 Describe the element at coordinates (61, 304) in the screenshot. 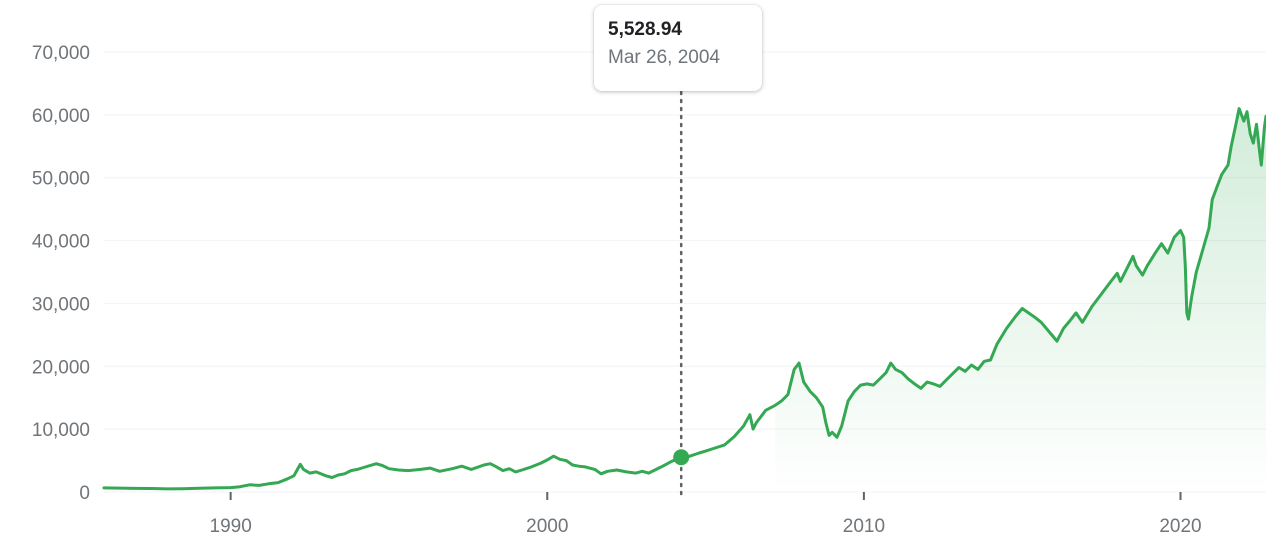

I see `y-tick-label: 30,000` at that location.